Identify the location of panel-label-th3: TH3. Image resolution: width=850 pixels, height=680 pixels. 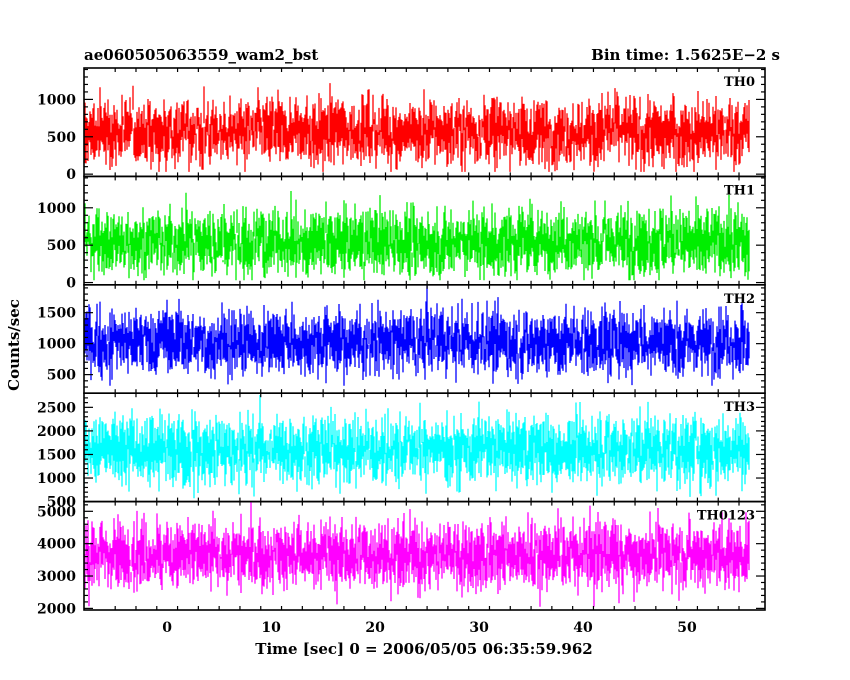
(739, 407).